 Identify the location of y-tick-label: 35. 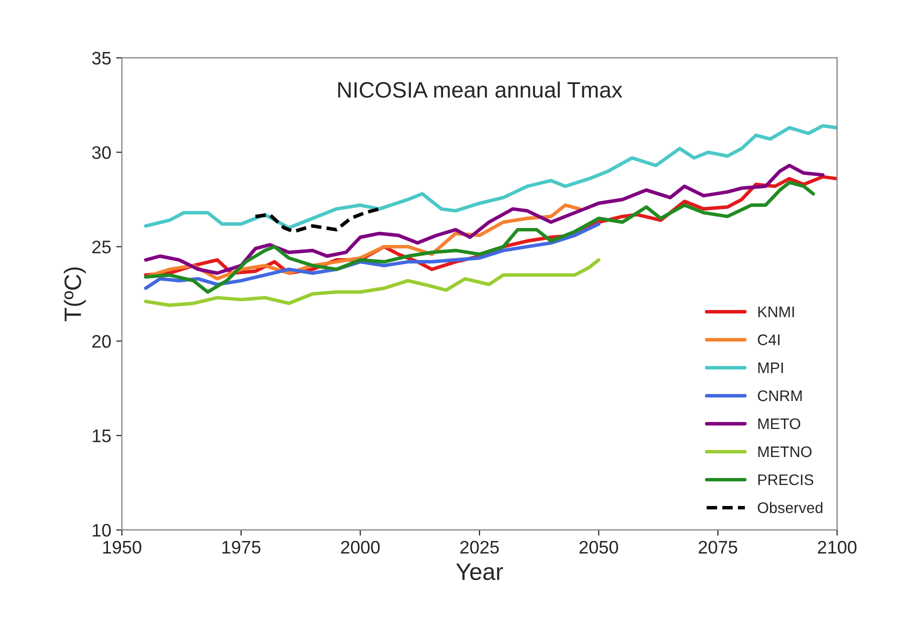
(101, 58).